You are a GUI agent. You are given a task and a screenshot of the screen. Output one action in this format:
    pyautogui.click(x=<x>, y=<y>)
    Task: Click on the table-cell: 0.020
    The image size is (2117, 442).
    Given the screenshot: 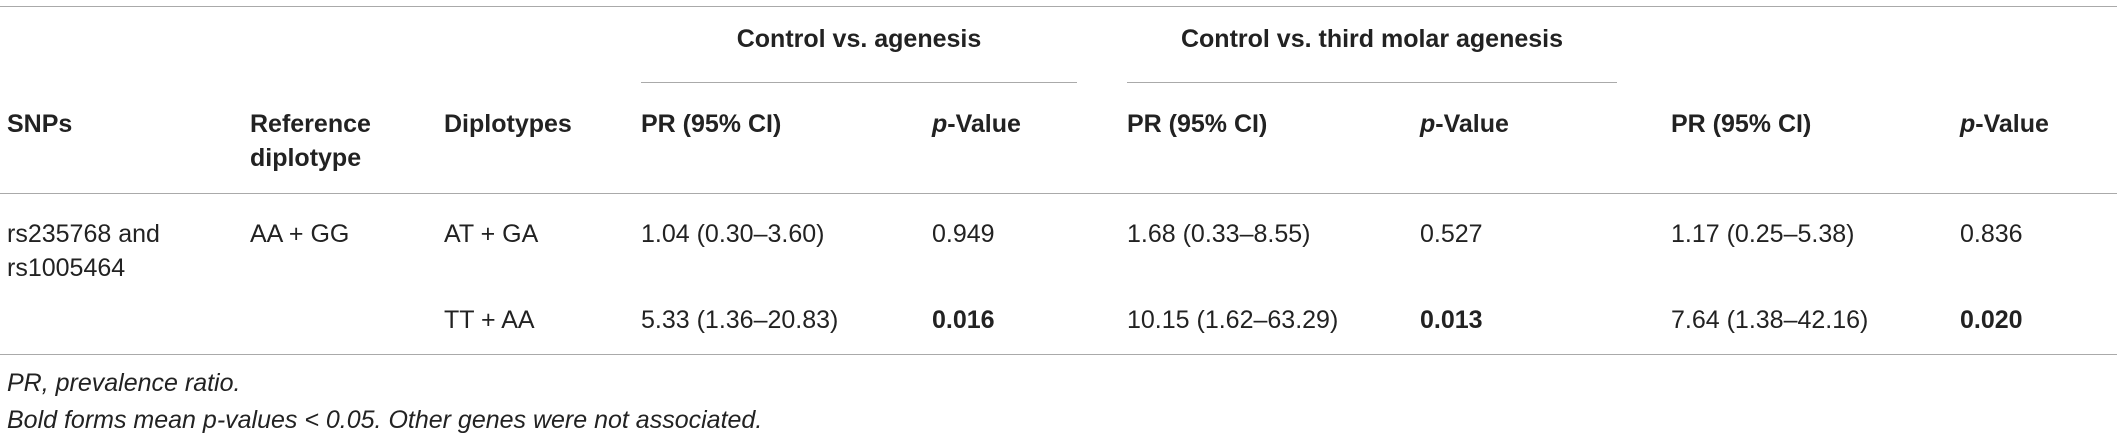 What is the action you would take?
    pyautogui.click(x=1991, y=320)
    